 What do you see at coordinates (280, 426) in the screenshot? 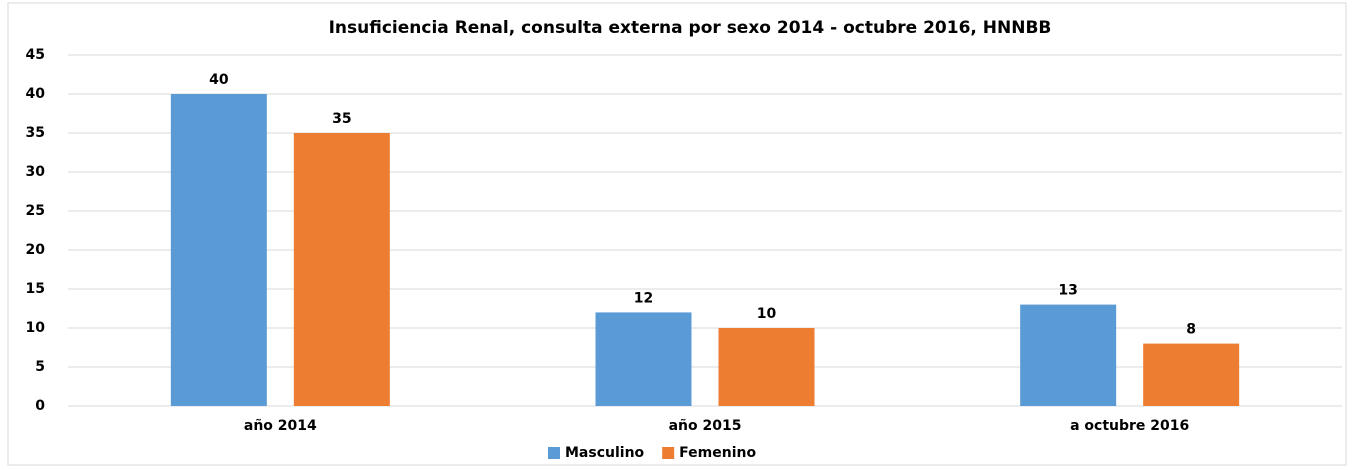
I see `x-tick-label: año 2014` at bounding box center [280, 426].